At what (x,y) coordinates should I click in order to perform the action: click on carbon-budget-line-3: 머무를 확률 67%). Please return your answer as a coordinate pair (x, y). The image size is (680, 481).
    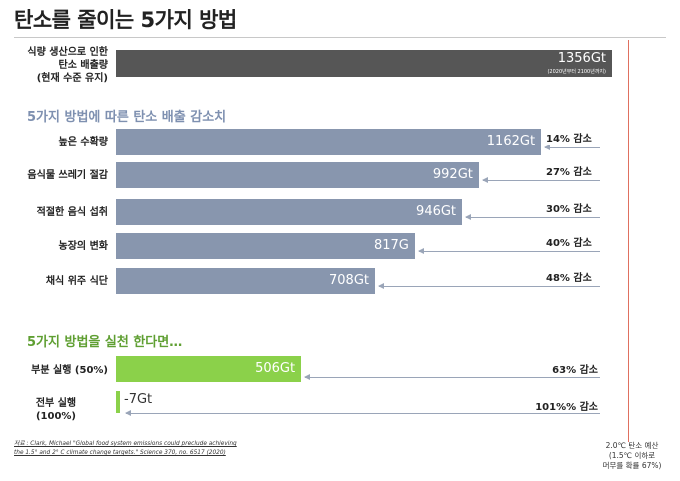
    Looking at the image, I should click on (632, 465).